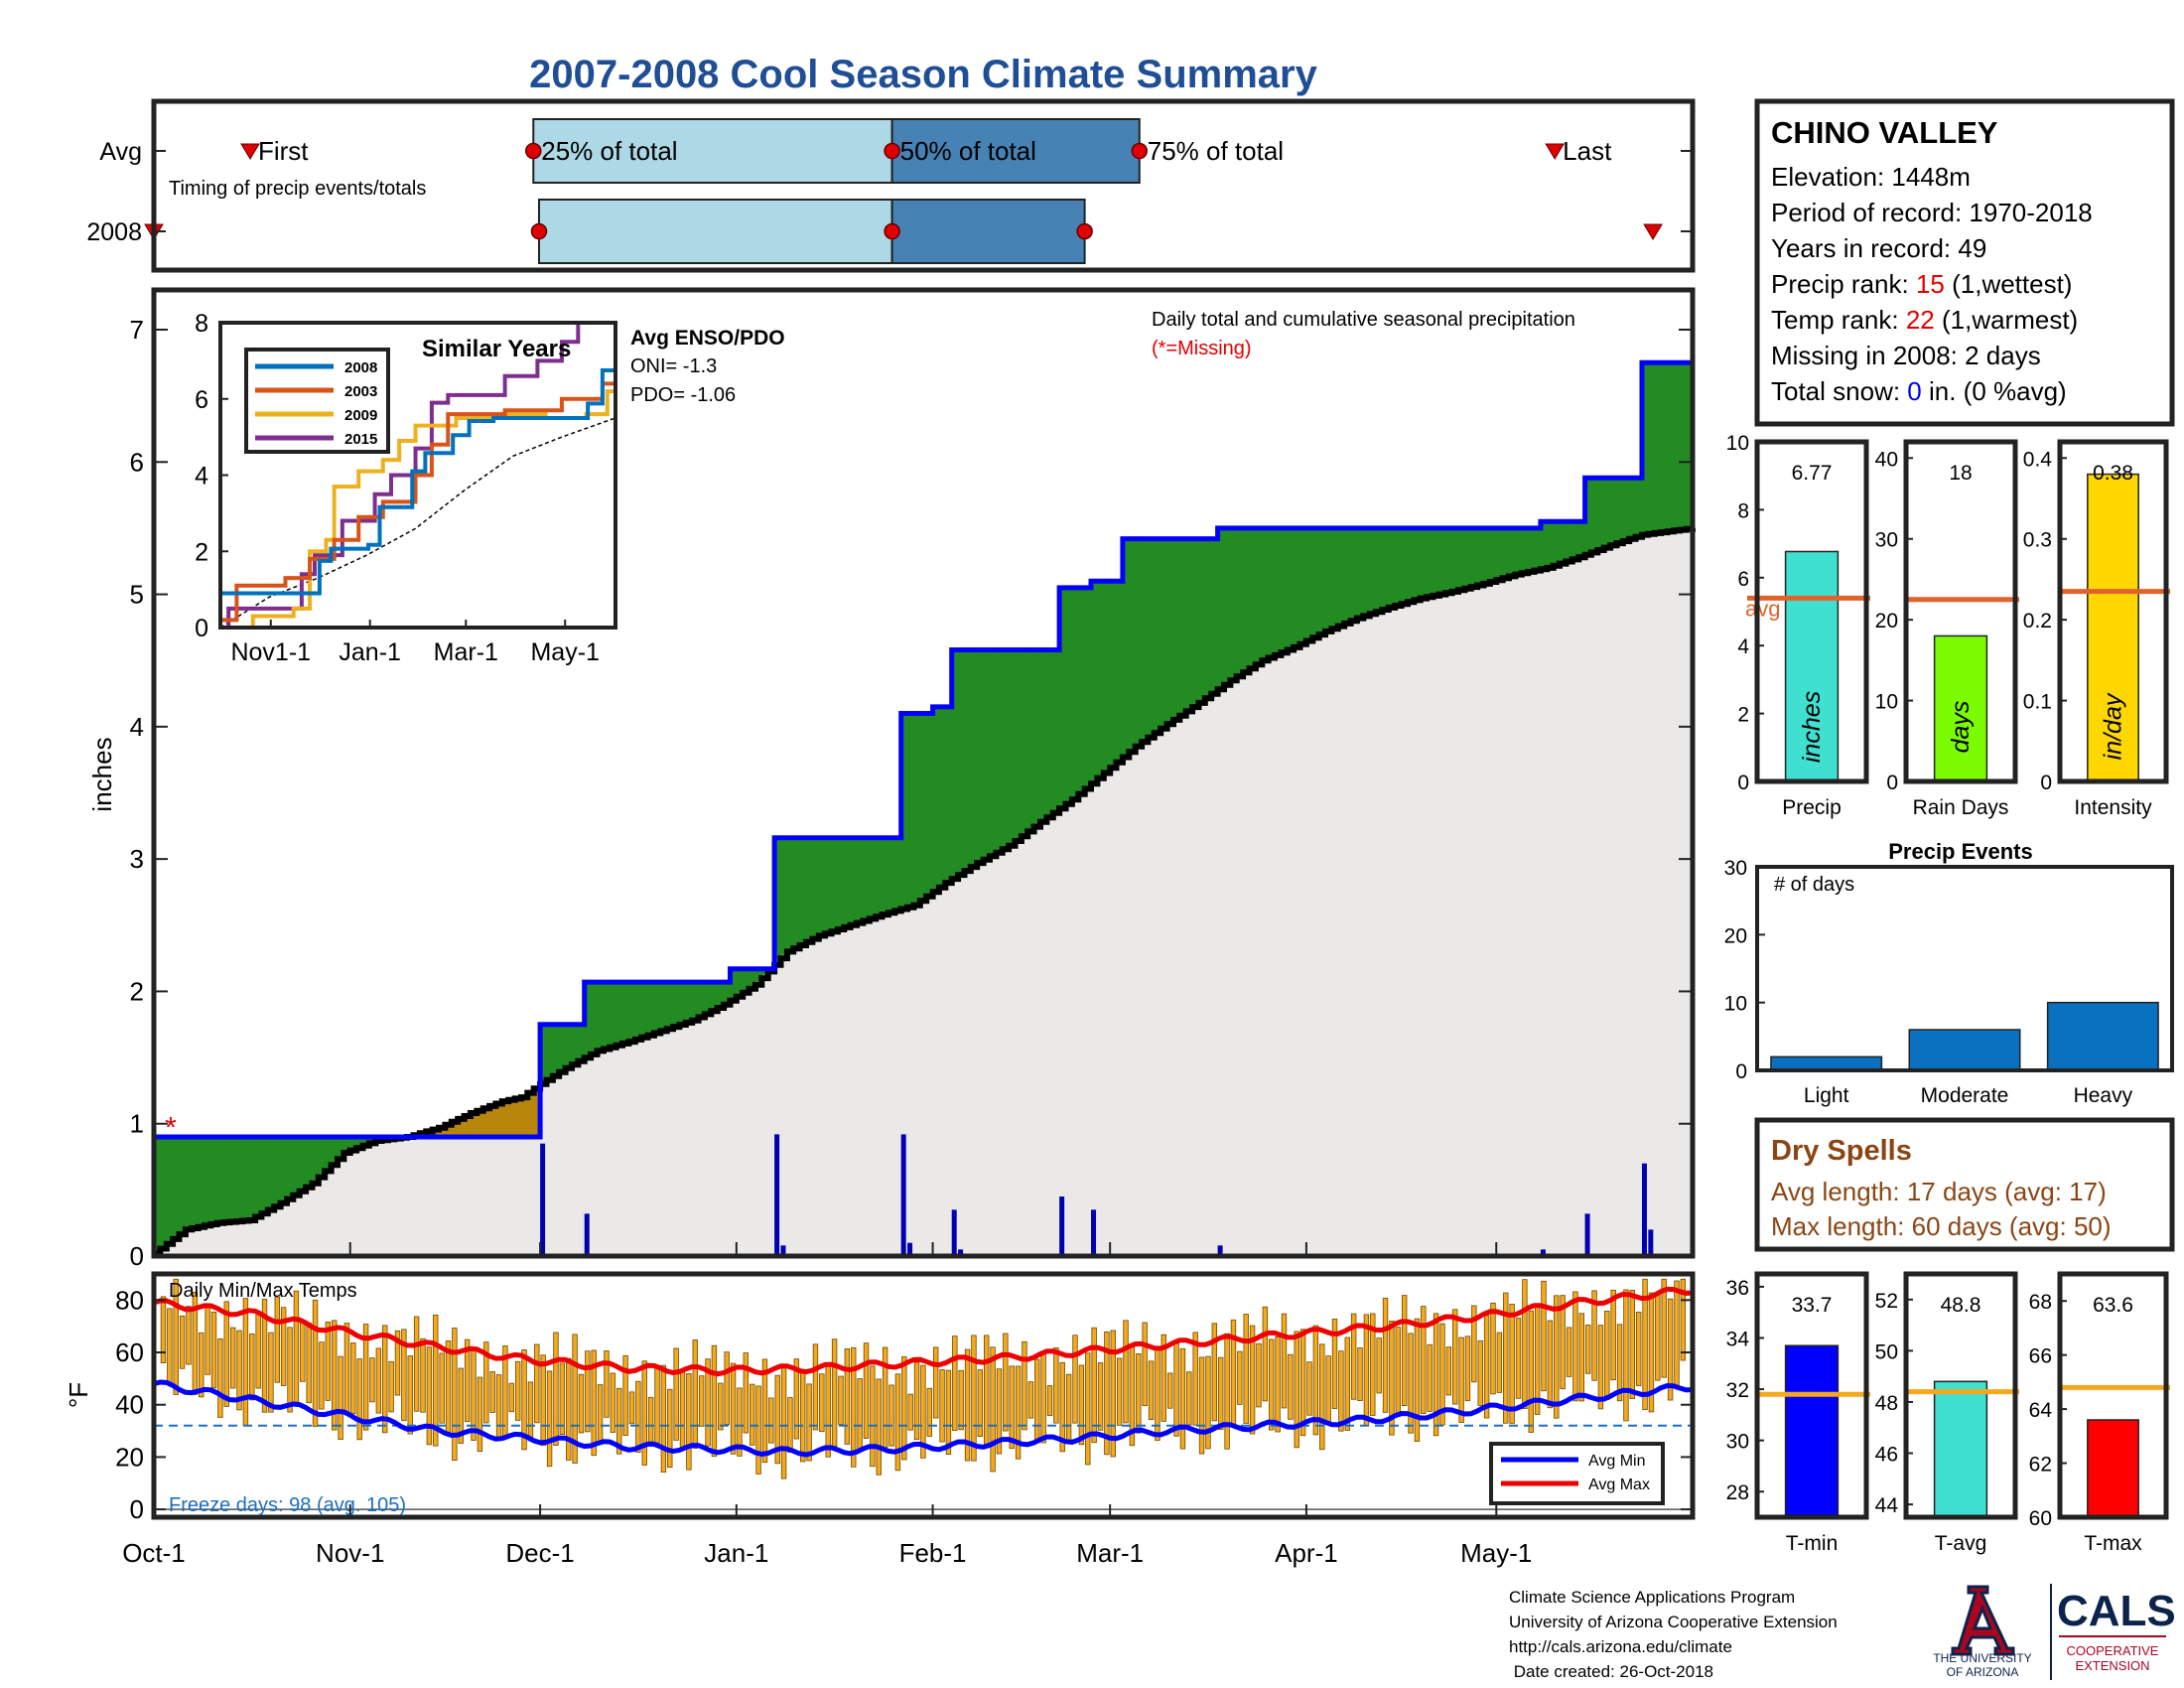  I want to click on tmax-ytick-label: 64, so click(2041, 1410).